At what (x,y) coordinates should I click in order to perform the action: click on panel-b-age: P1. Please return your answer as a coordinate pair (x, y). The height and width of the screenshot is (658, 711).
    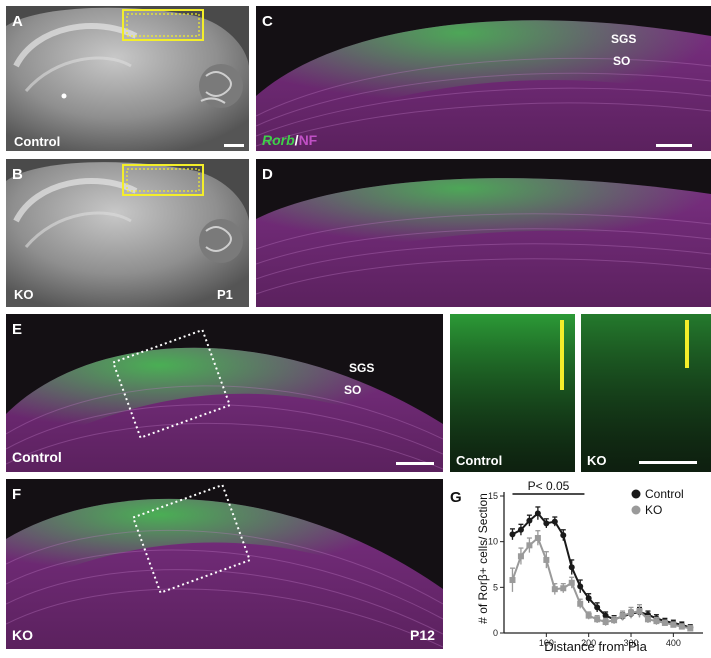
    Looking at the image, I should click on (225, 294).